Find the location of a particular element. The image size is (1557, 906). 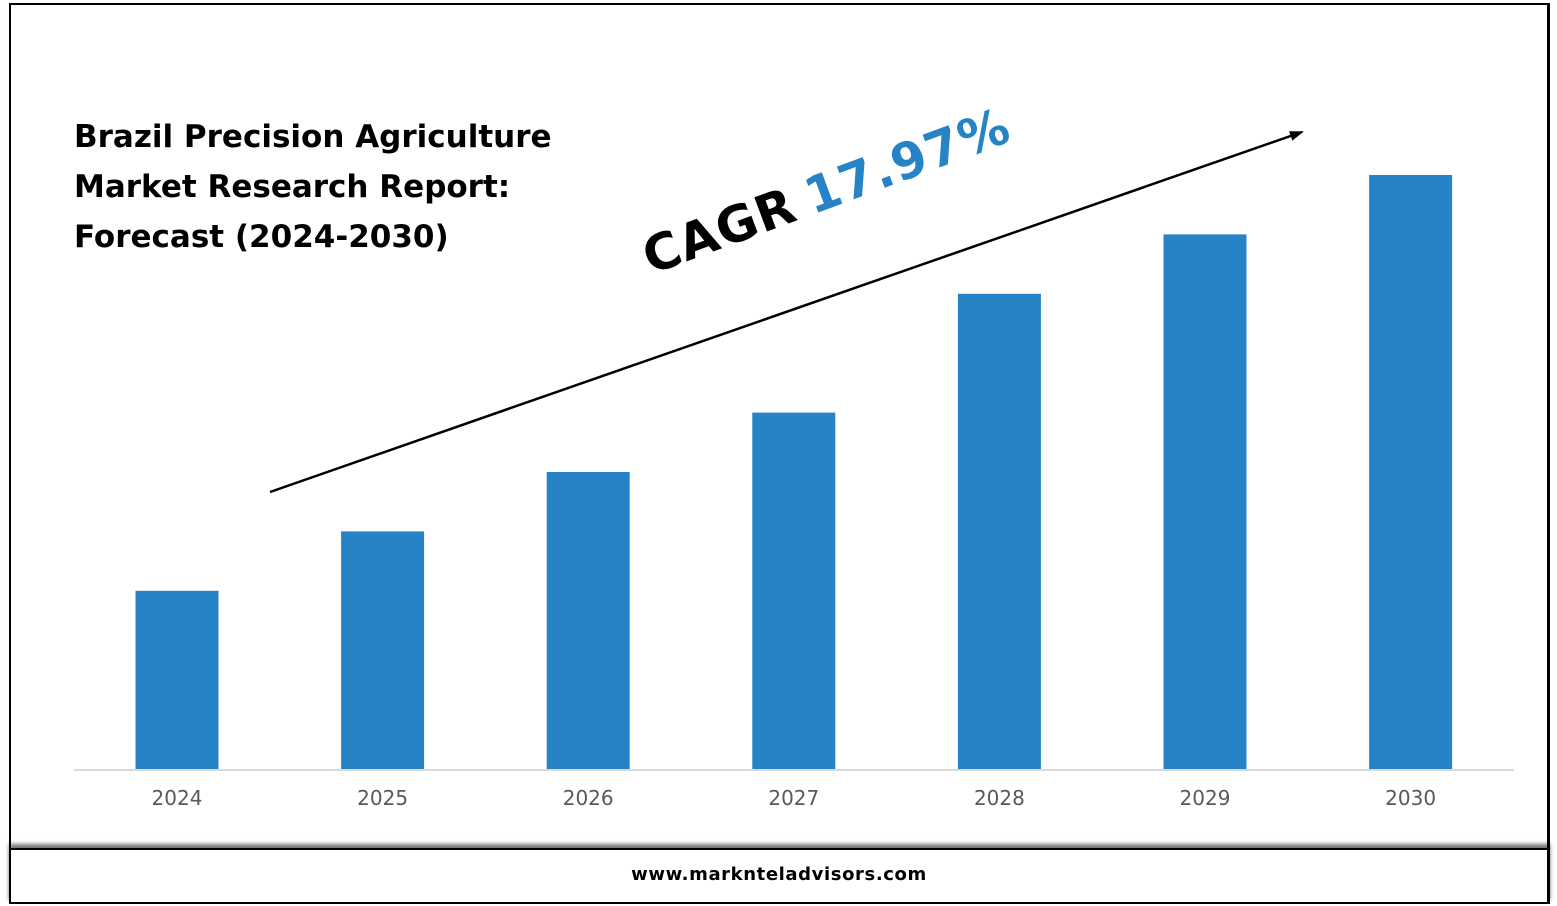

x-tick-label-2030: 2030 is located at coordinates (1410, 798).